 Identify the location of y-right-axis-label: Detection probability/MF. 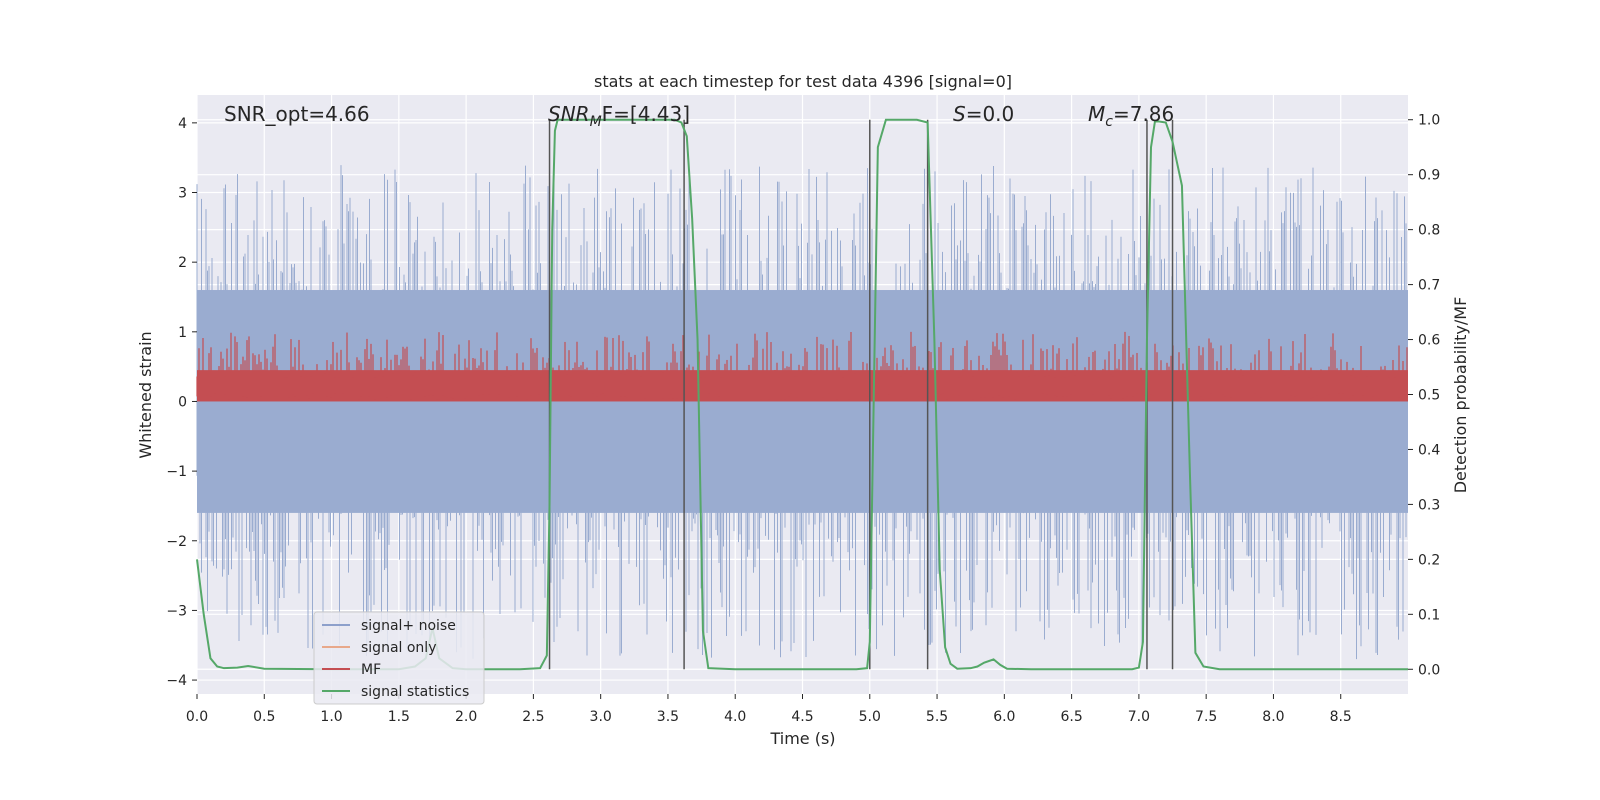
(1460, 395).